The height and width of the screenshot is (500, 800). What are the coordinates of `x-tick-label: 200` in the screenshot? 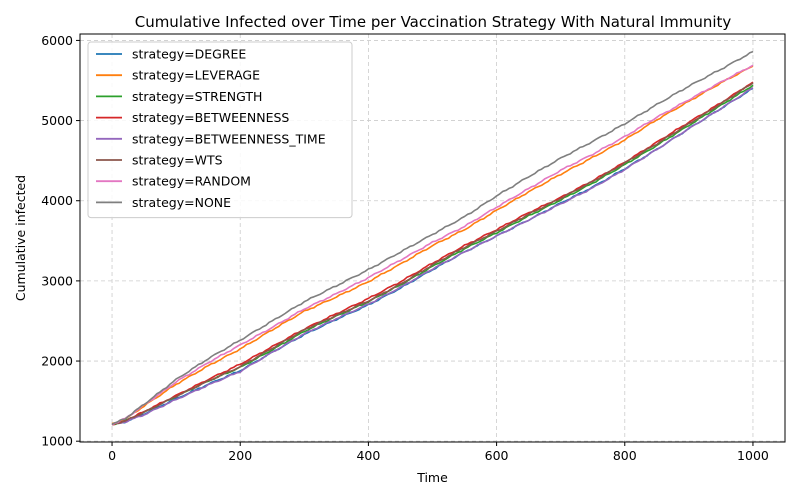 It's located at (240, 455).